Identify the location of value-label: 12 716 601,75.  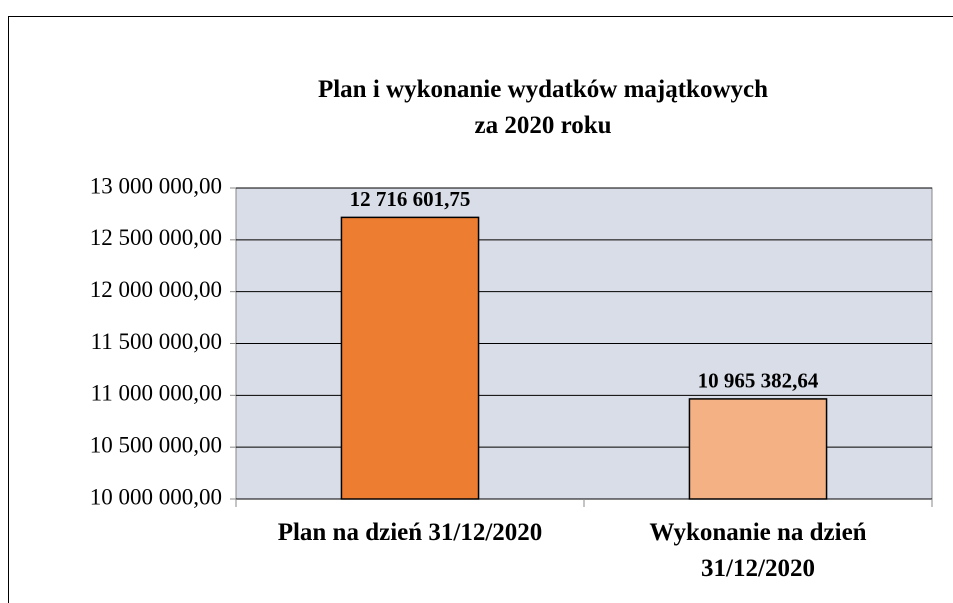
(410, 199).